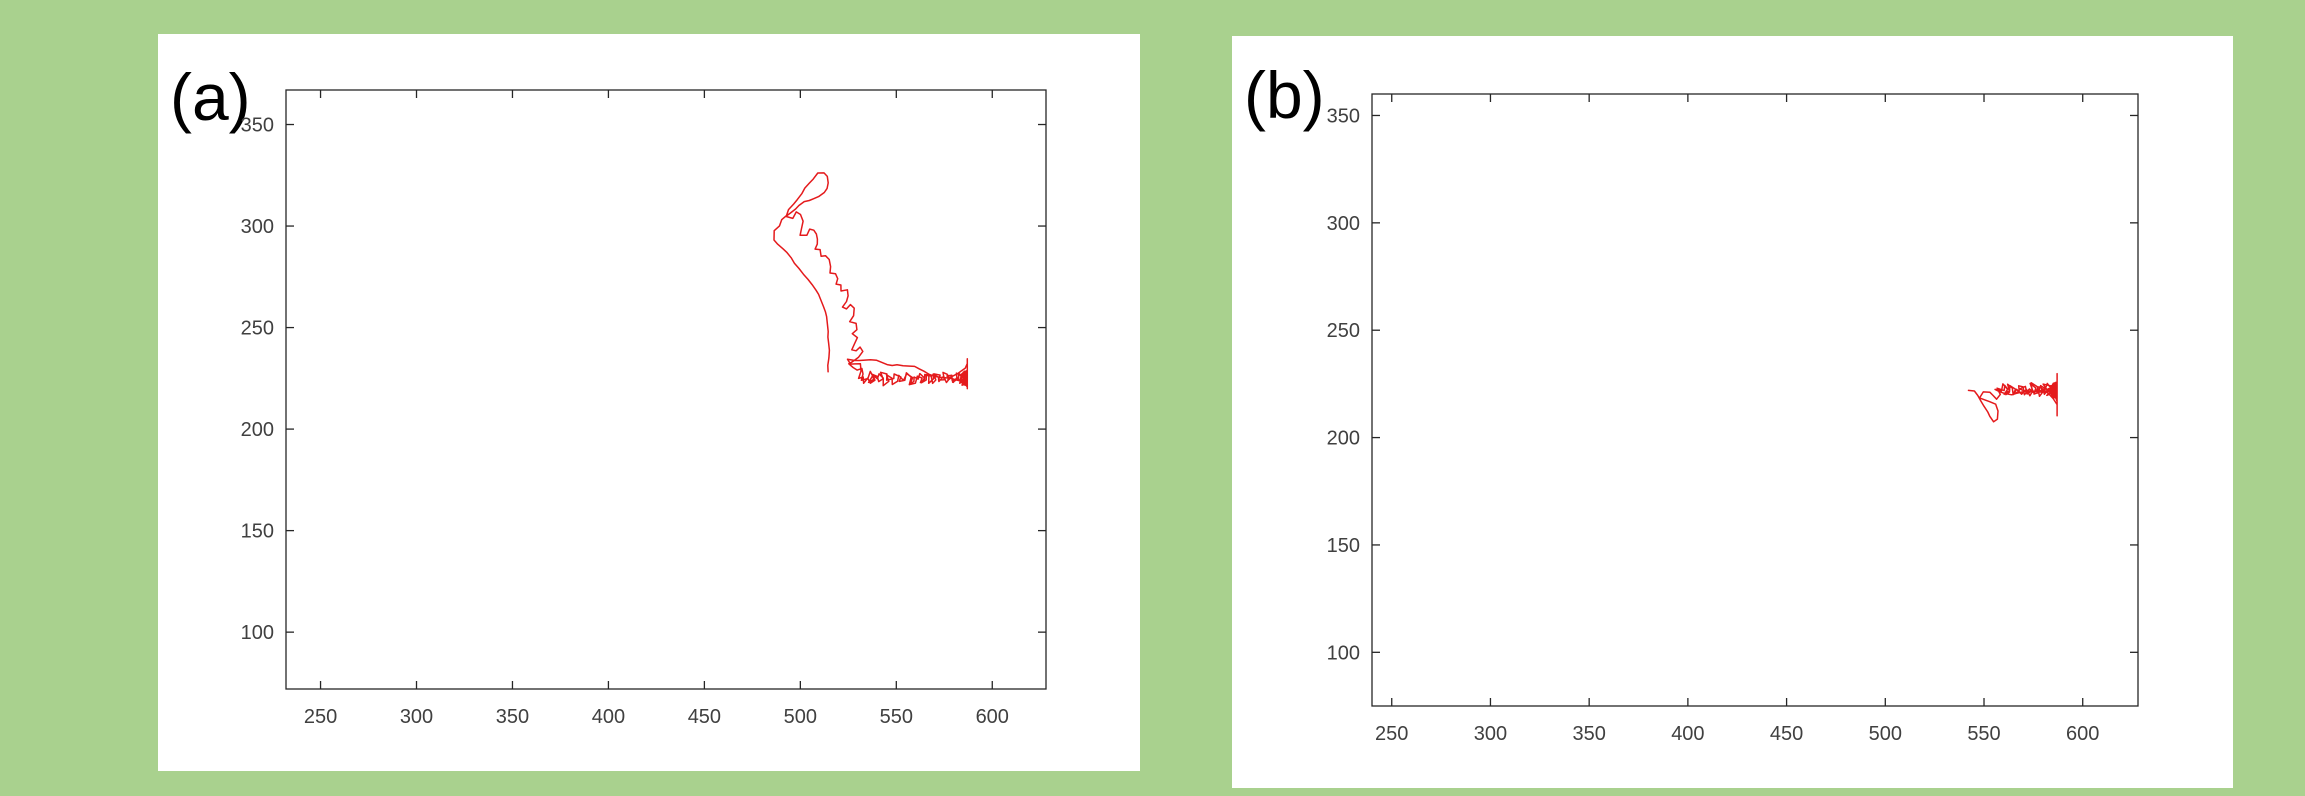  Describe the element at coordinates (210, 97) in the screenshot. I see `panel-label-a: (a)` at that location.